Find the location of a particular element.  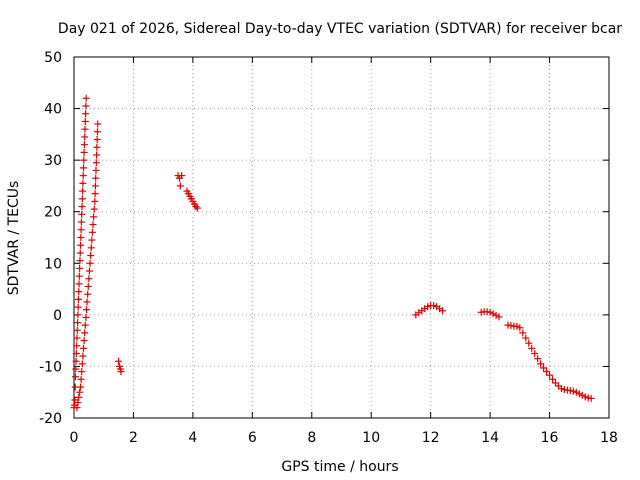

y-tick-label: 30 is located at coordinates (53, 161).